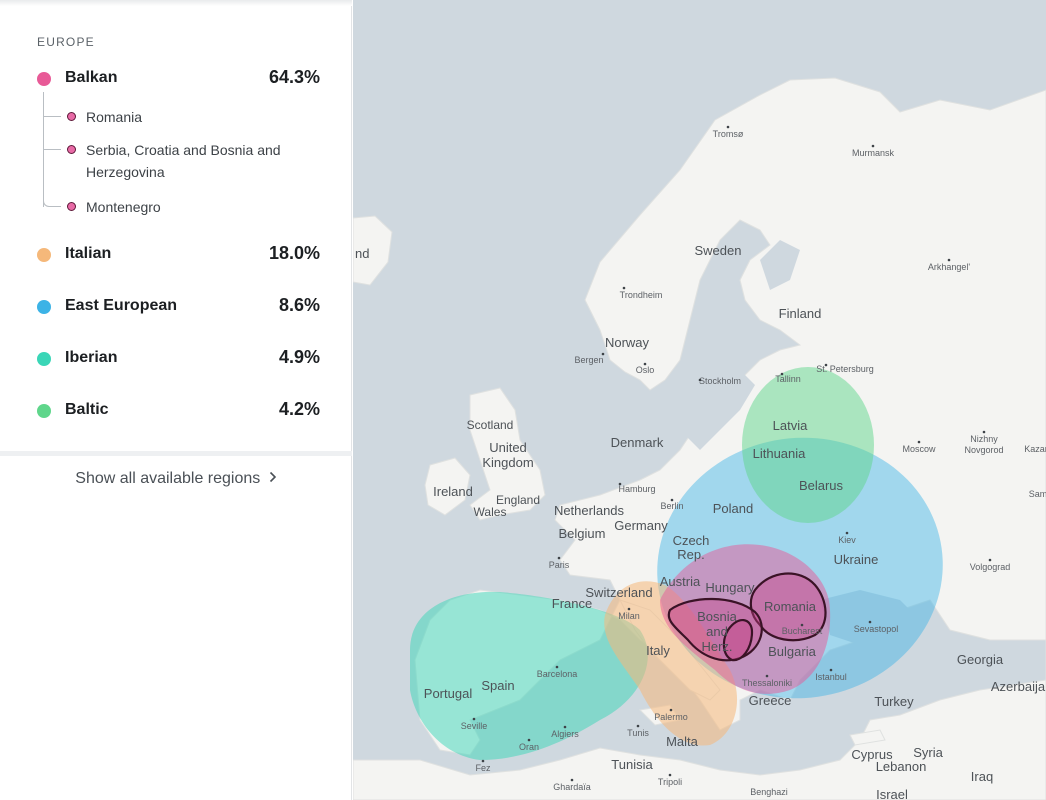  I want to click on label-kingdom: Kingdom, so click(507, 462).